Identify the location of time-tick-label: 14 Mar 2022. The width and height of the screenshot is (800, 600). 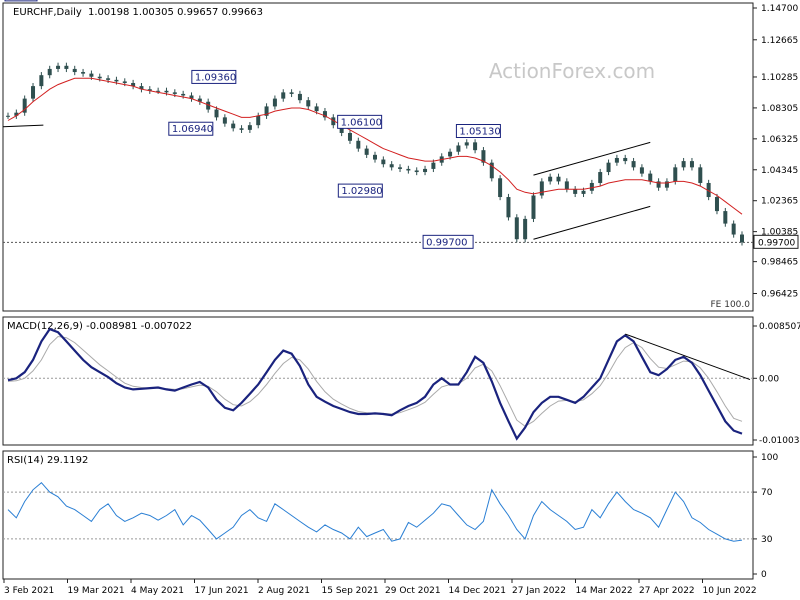
(604, 591).